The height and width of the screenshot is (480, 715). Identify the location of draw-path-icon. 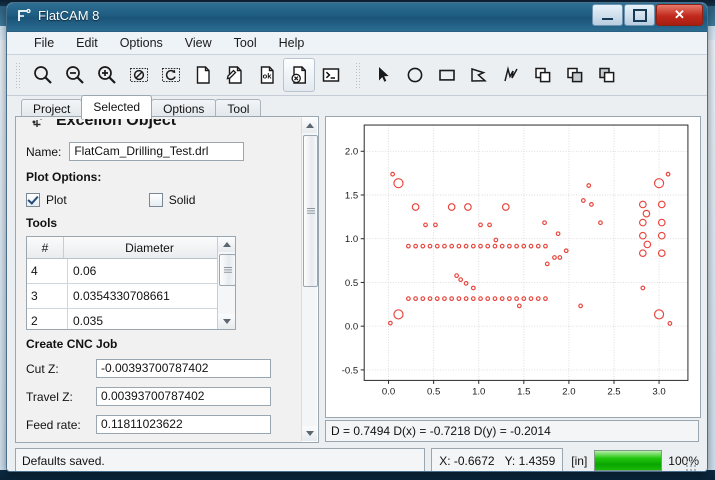
(511, 75).